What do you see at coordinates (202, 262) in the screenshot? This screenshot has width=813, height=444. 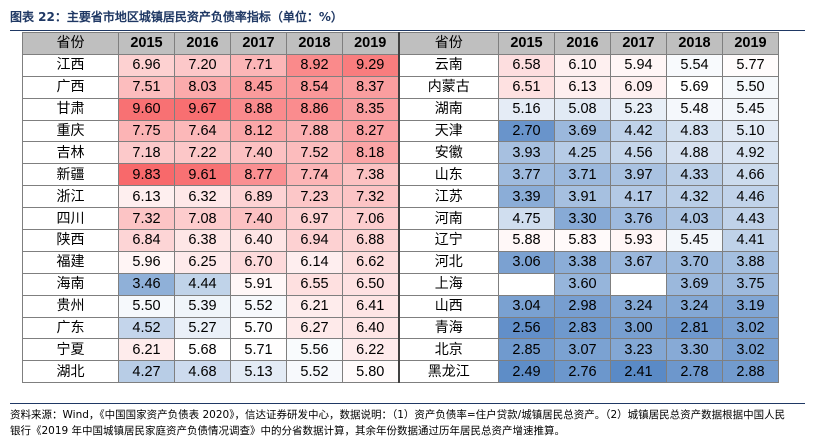 I see `value-cell: 6.25` at bounding box center [202, 262].